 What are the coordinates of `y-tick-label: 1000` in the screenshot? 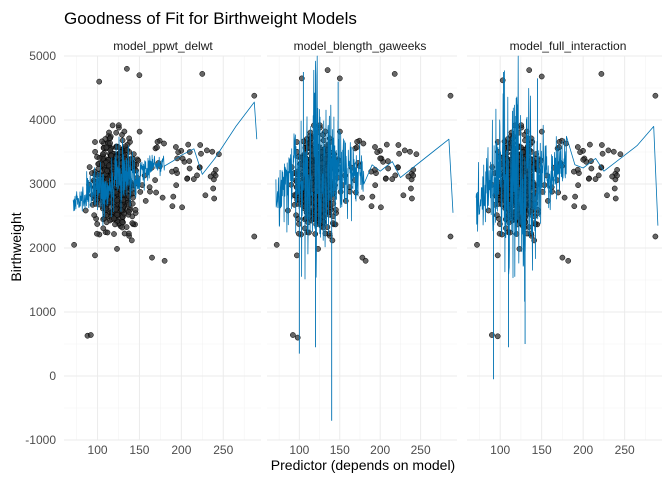 It's located at (42, 312).